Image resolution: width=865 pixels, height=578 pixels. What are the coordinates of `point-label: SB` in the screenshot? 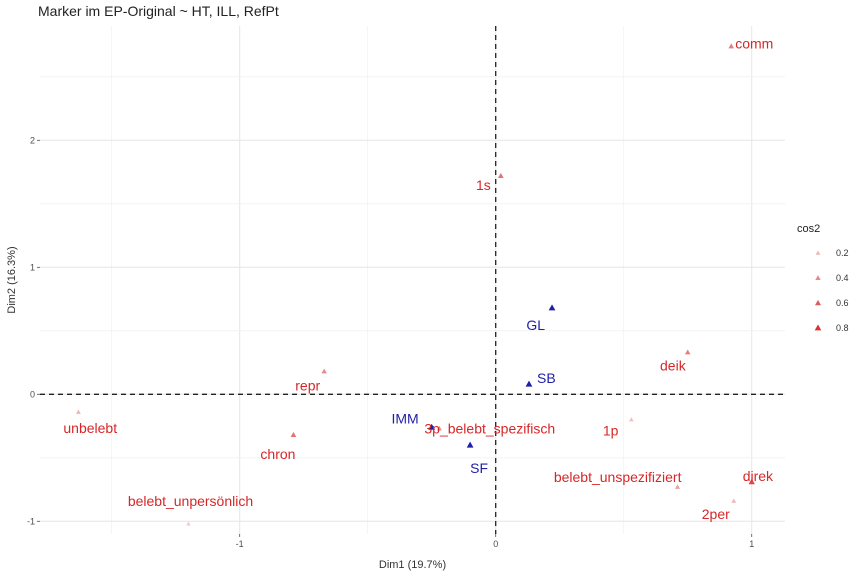 It's located at (546, 378).